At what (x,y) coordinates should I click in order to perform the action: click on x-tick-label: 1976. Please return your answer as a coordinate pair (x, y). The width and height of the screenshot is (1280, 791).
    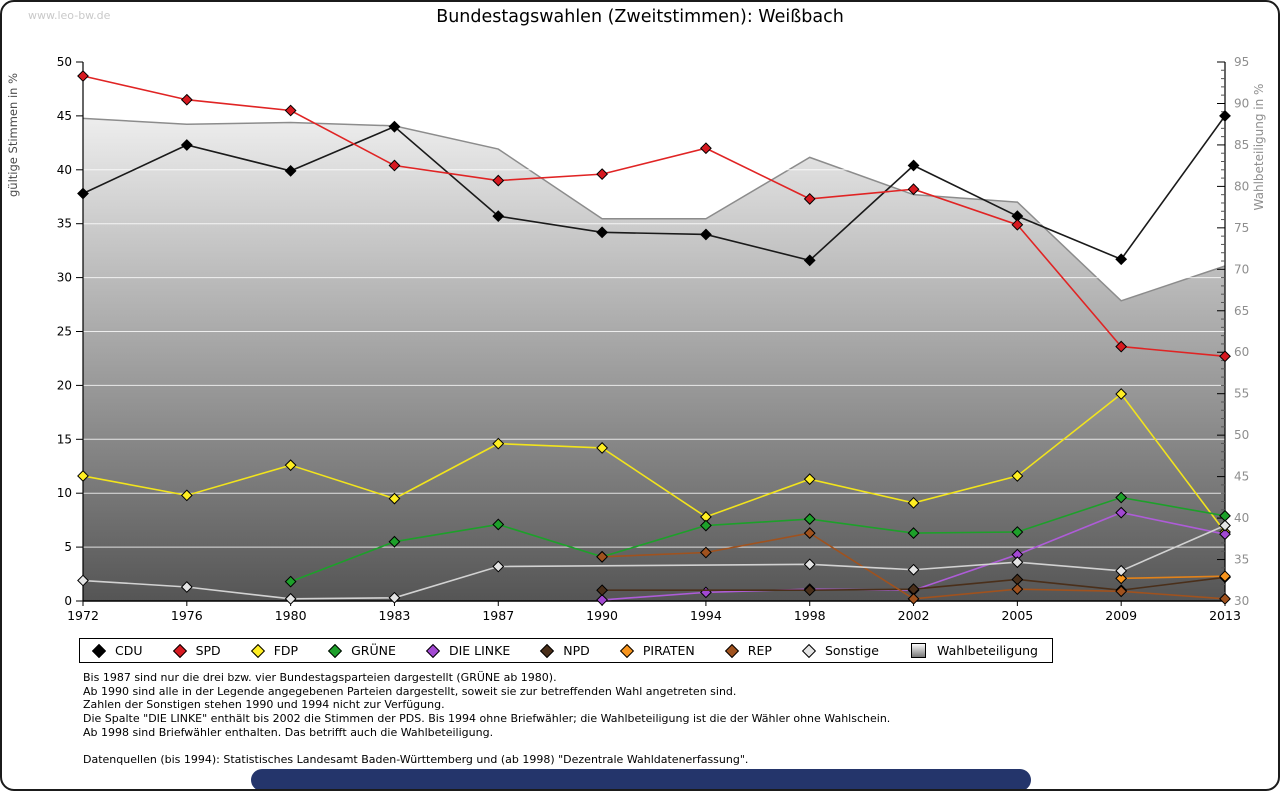
    Looking at the image, I should click on (187, 615).